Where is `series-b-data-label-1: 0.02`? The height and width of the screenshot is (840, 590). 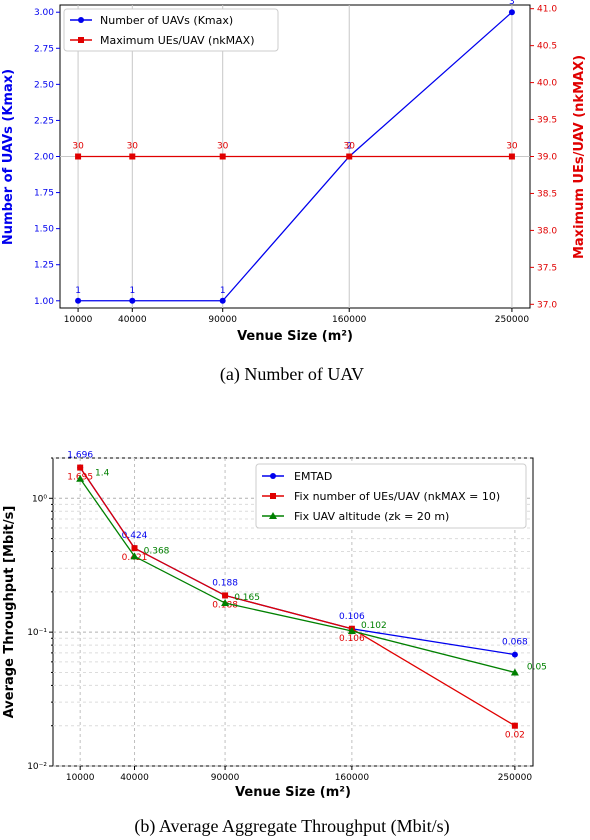
series-b-data-label-1: 0.02 is located at coordinates (515, 736).